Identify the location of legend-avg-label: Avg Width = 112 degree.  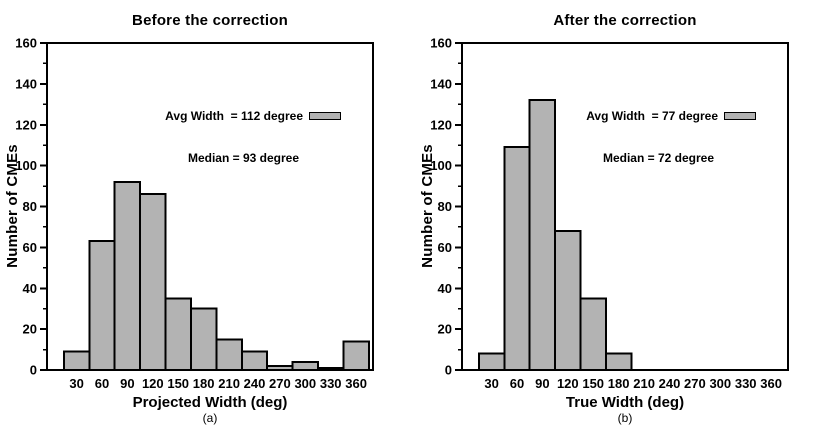
(234, 116).